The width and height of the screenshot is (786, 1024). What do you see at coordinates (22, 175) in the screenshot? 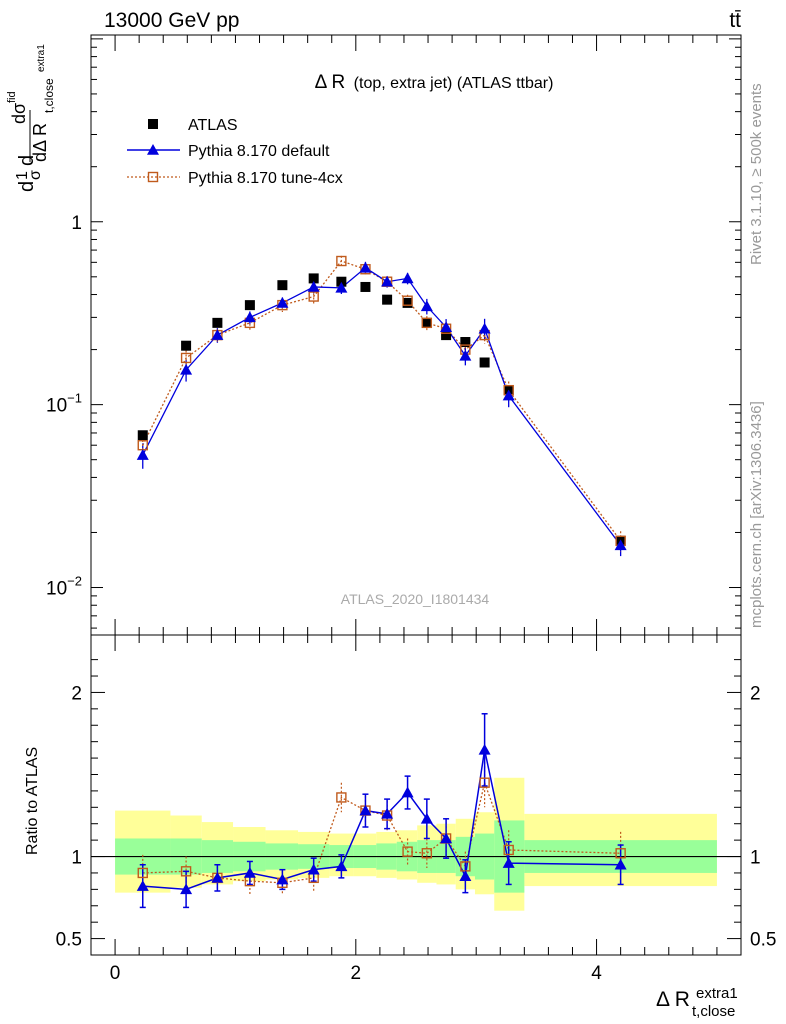
I see `ylabel-one: 1` at bounding box center [22, 175].